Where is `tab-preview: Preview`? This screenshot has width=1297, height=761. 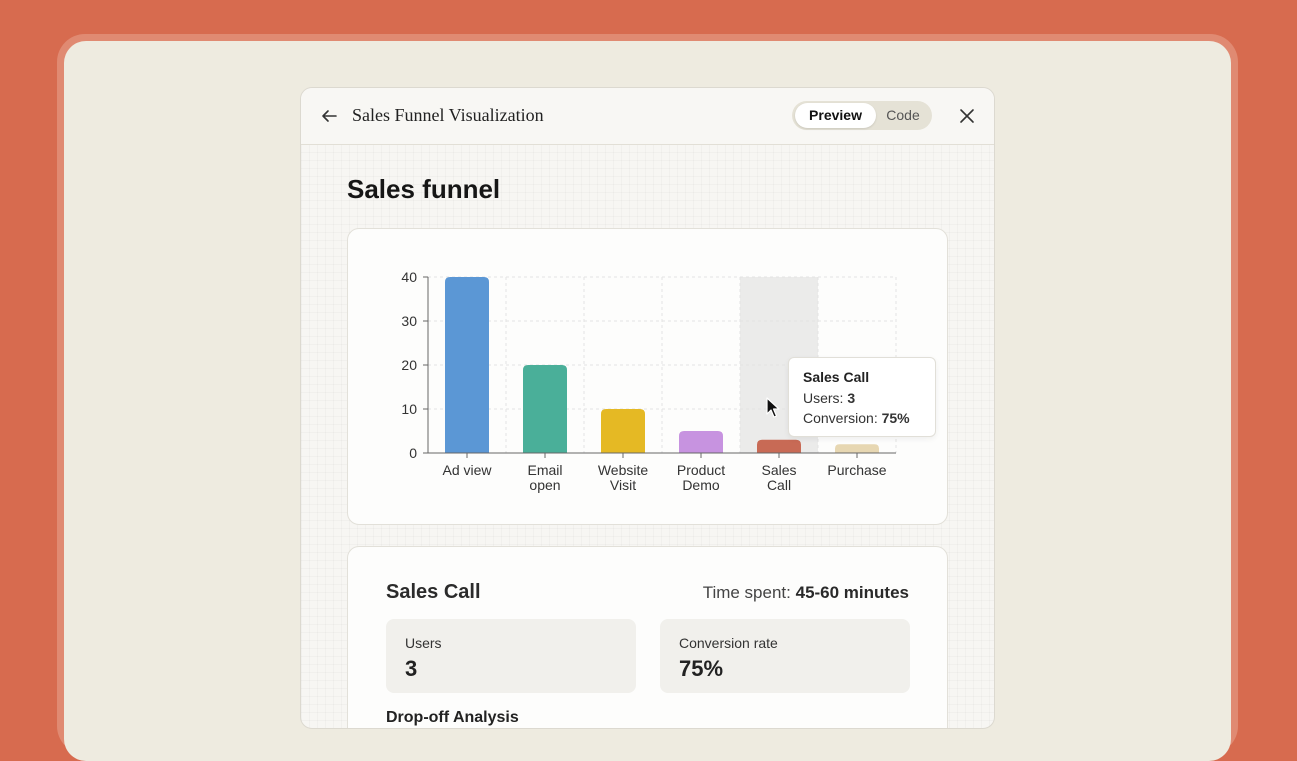
tab-preview: Preview is located at coordinates (835, 115).